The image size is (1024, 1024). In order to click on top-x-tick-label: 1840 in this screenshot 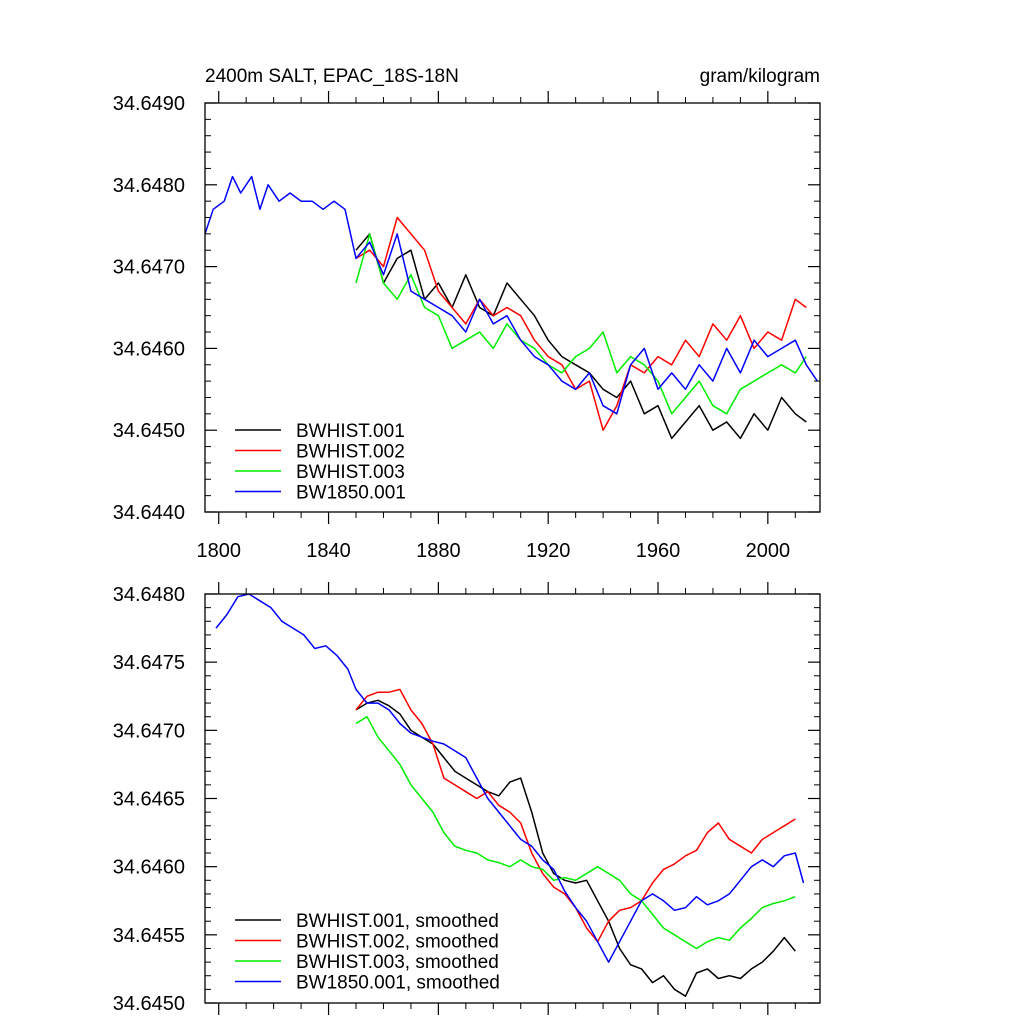, I will do `click(328, 551)`.